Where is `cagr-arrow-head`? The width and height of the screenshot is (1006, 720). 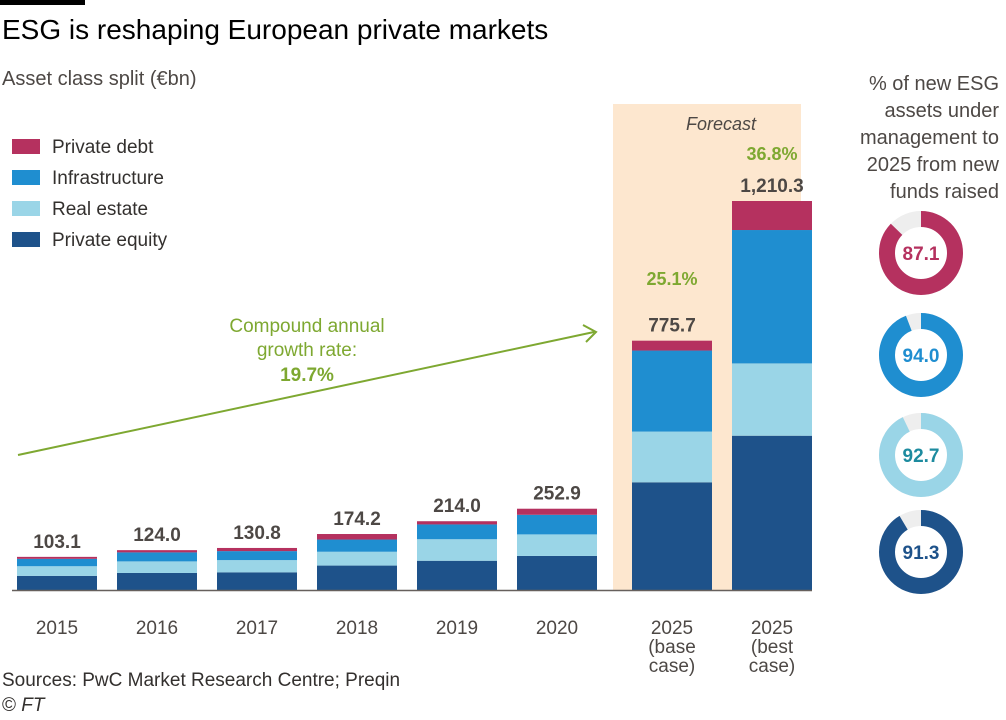
cagr-arrow-head is located at coordinates (590, 333).